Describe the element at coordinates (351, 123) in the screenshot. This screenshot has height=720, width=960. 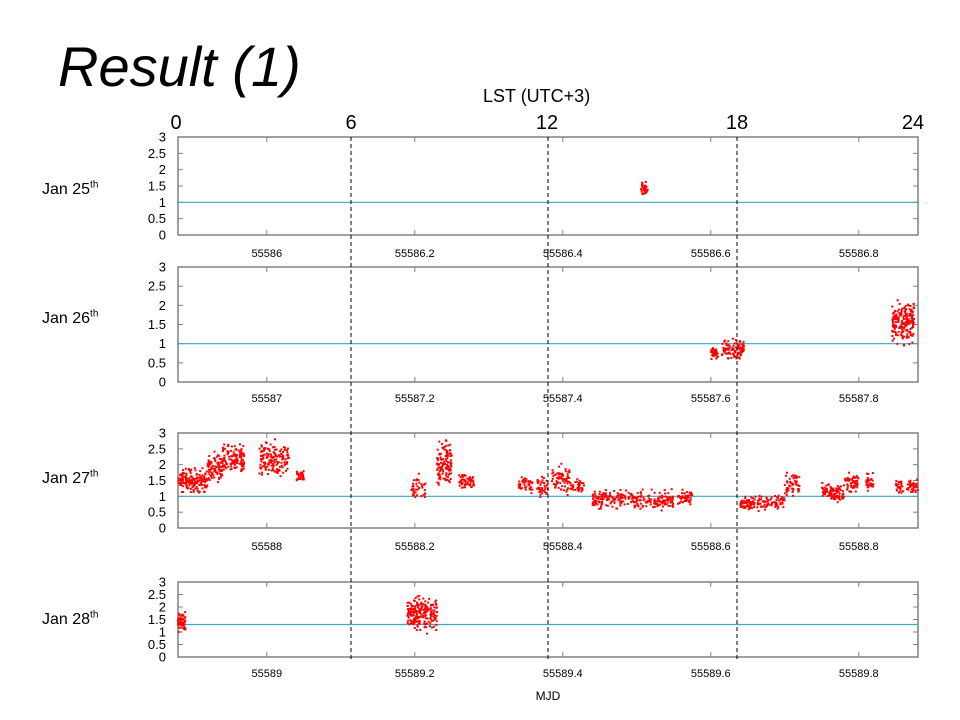
I see `lst-tick-label: 6` at that location.